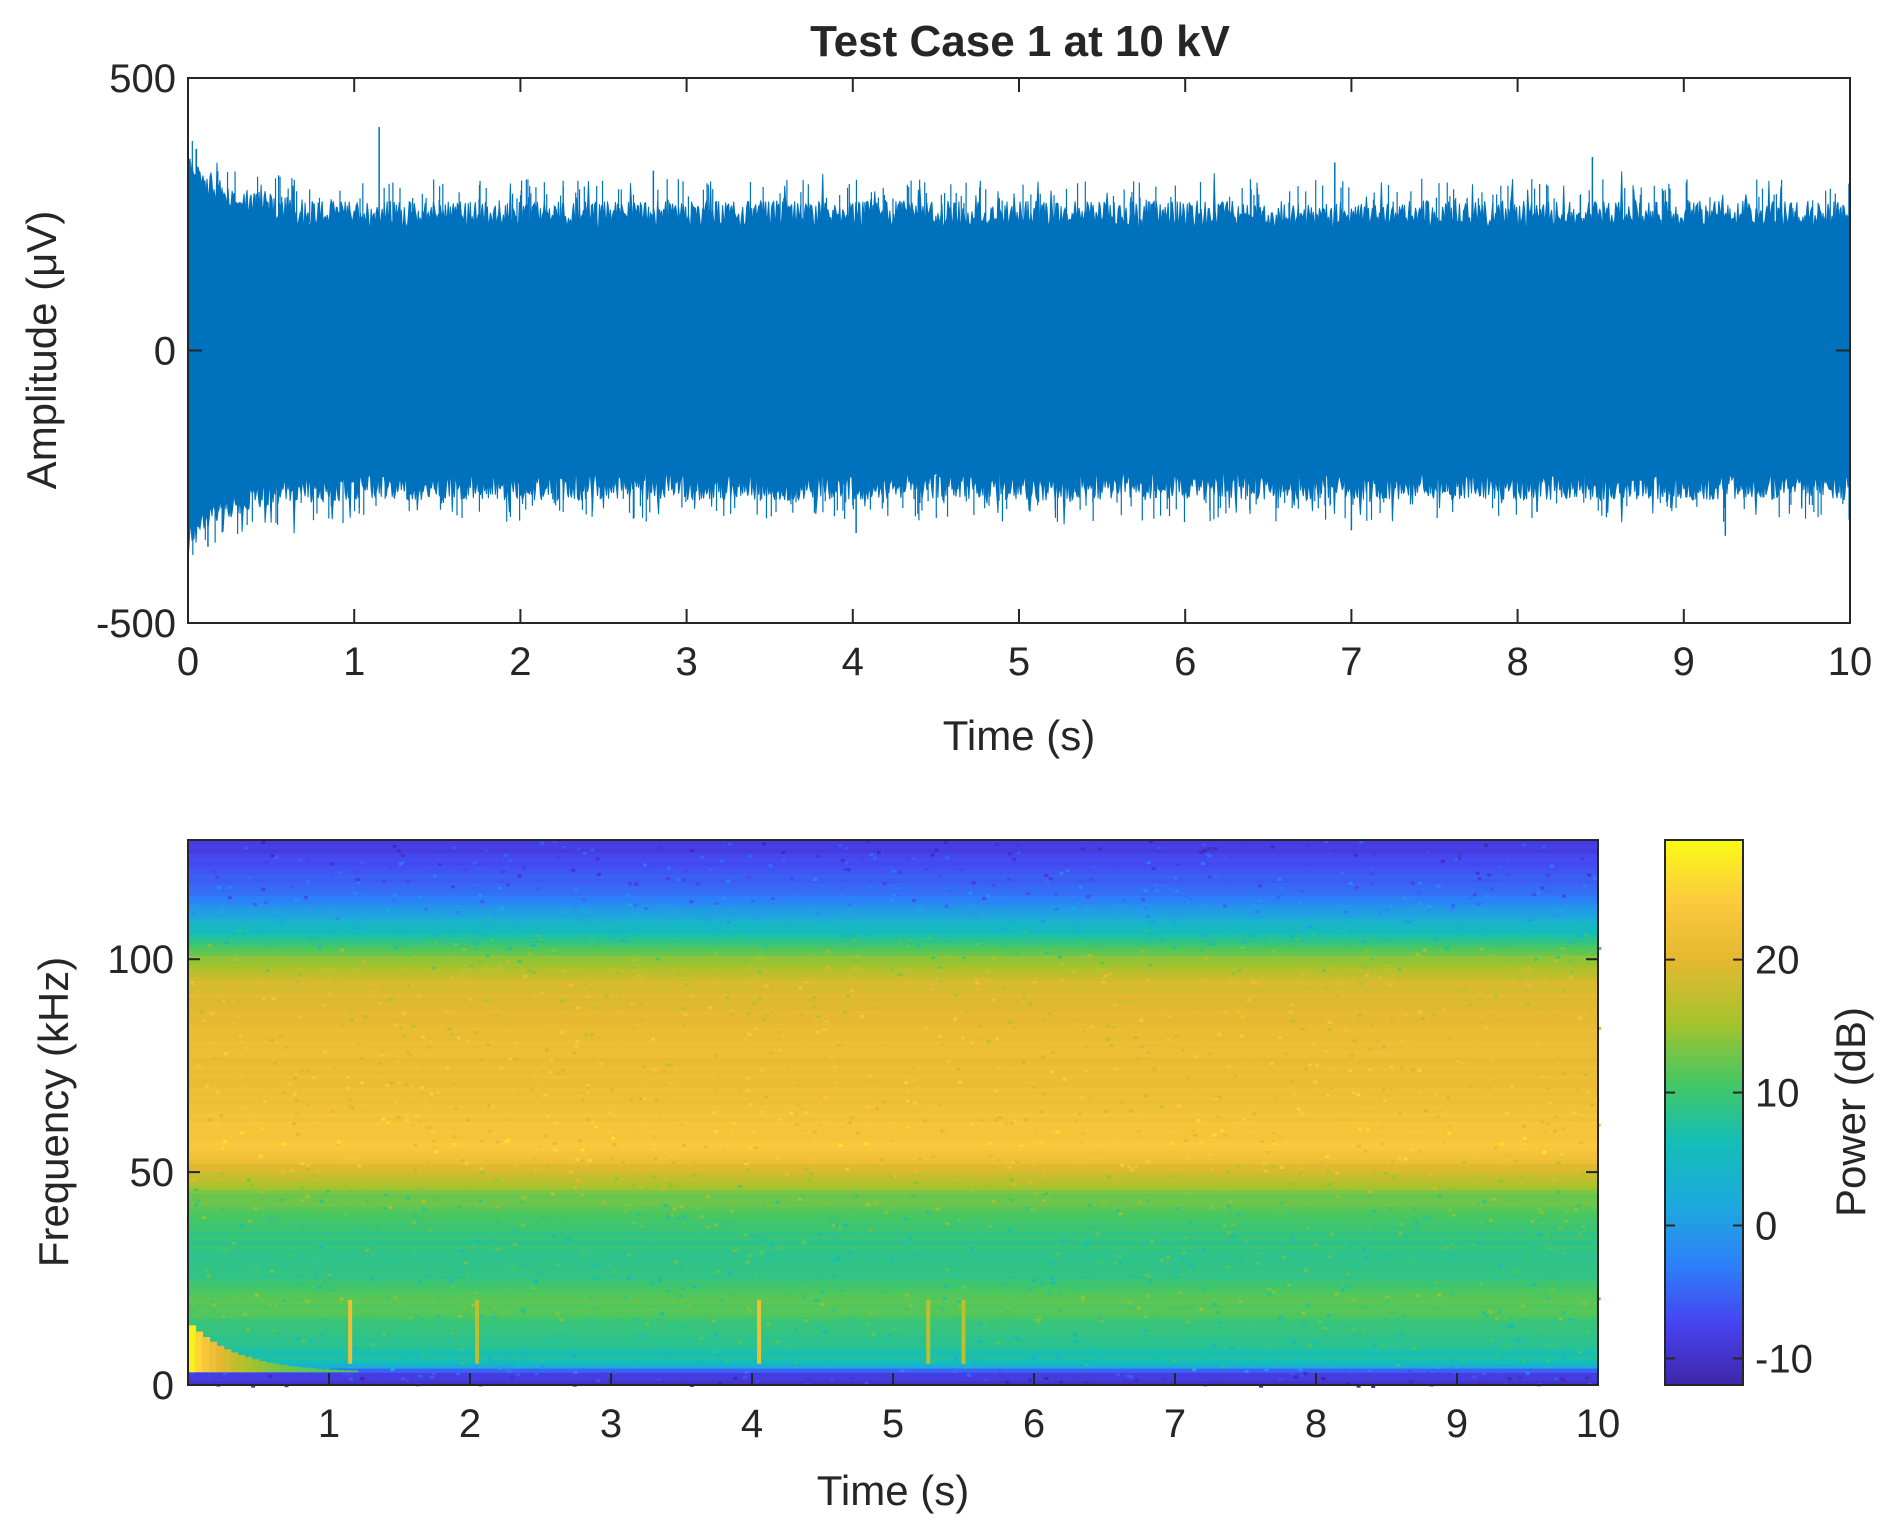 The width and height of the screenshot is (1902, 1528). What do you see at coordinates (53, 1112) in the screenshot?
I see `spectrogram-y-axis-label: Frequency (kHz)` at bounding box center [53, 1112].